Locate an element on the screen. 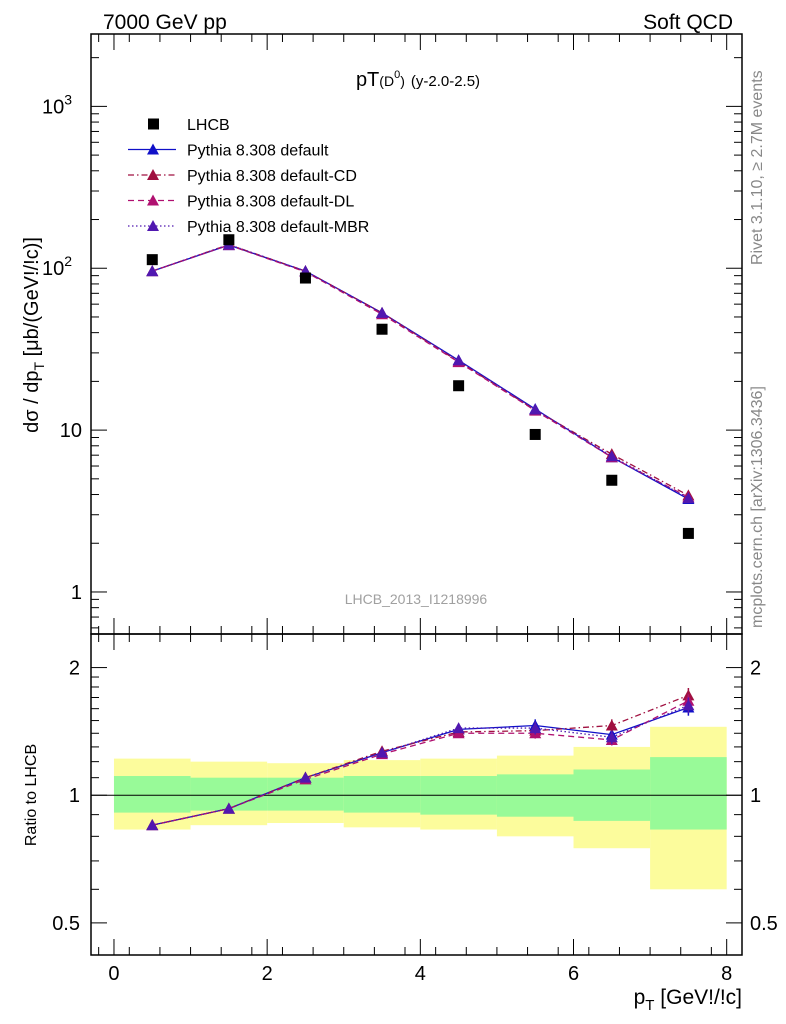 This screenshot has height=1024, width=786. ratio-y-tick-label: 0.5 is located at coordinates (66, 924).